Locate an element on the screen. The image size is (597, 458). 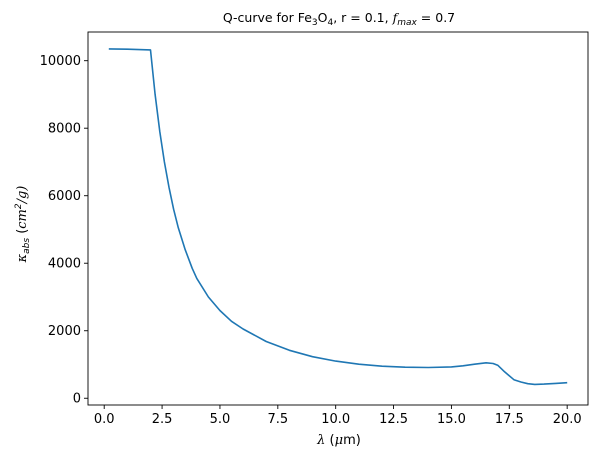
y-tick-label: 8000 is located at coordinates (64, 129).